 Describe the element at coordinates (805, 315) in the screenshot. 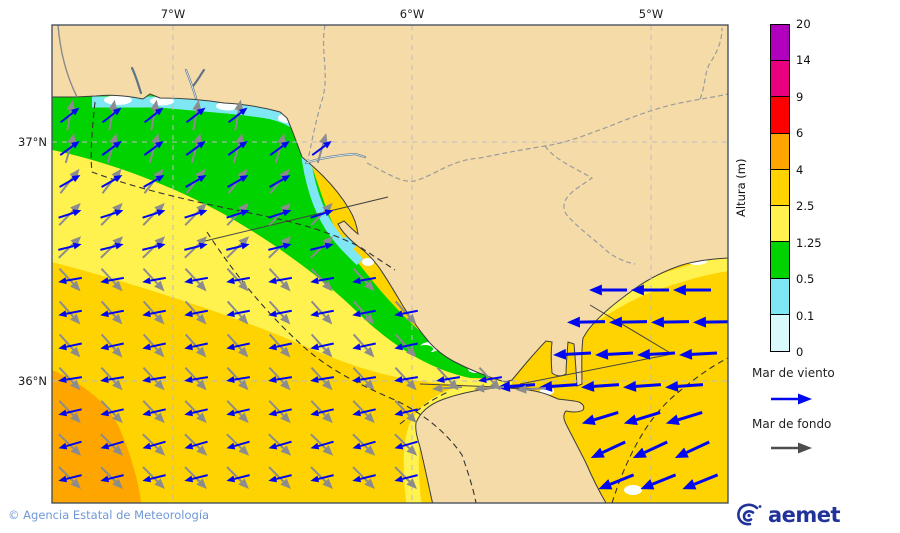

I see `colorbar-tick-label: 0.1` at that location.